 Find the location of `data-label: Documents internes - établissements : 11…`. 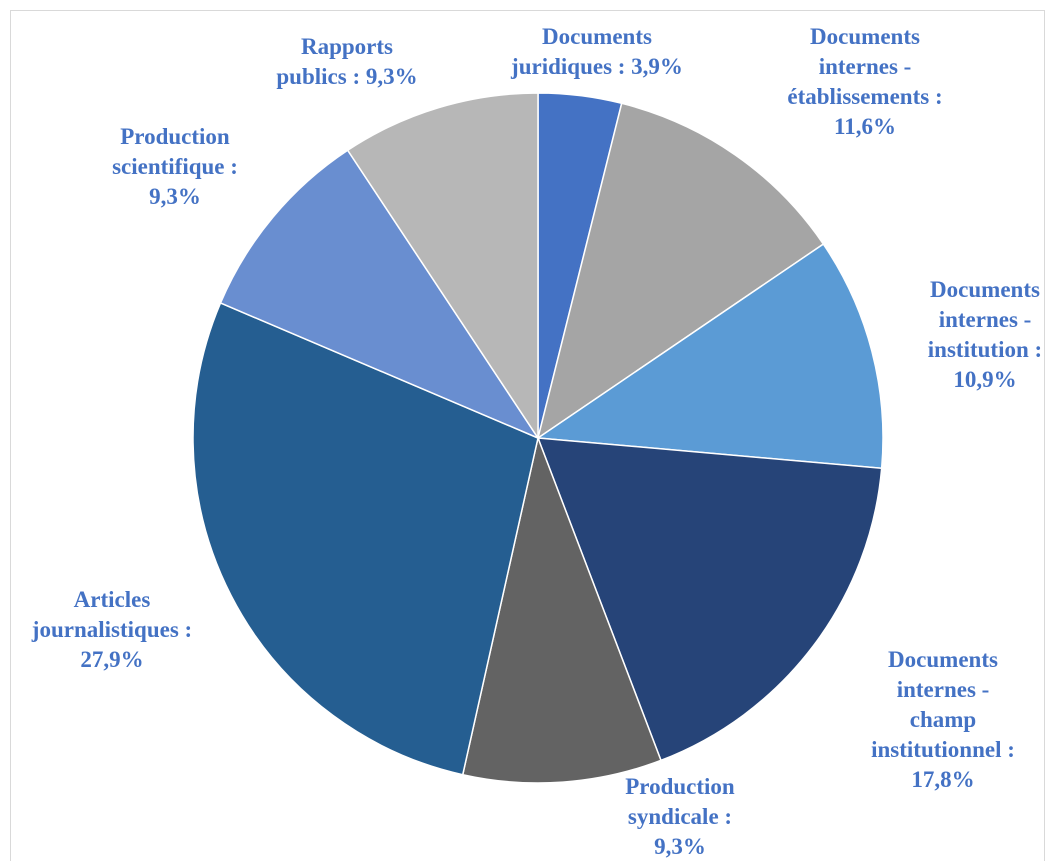

data-label: Documents internes - établissements : 11… is located at coordinates (865, 81).